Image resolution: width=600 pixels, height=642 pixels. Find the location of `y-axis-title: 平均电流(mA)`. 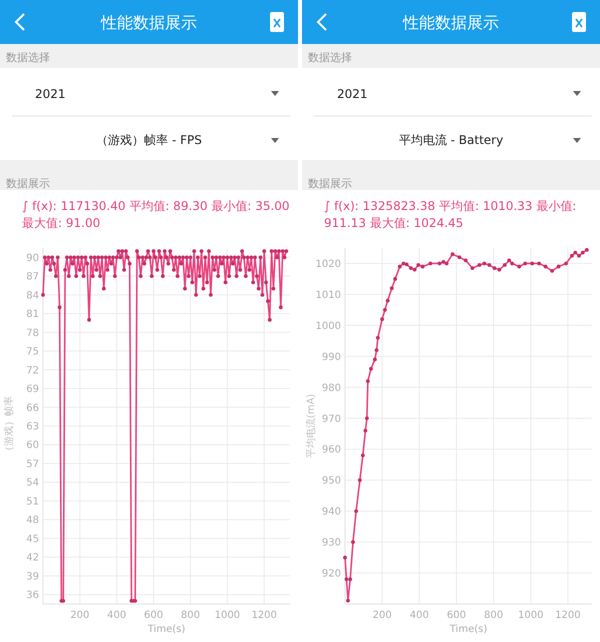

y-axis-title: 平均电流(mA) is located at coordinates (311, 426).